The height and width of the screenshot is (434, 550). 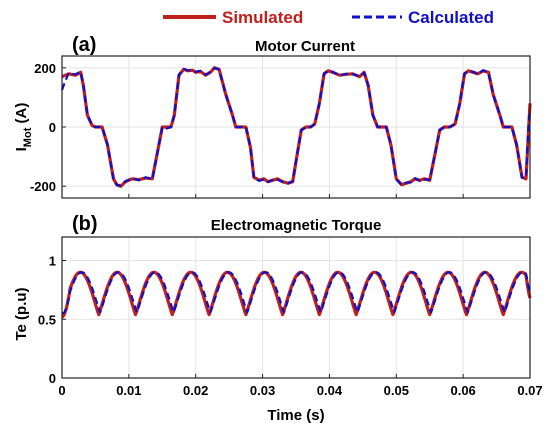 What do you see at coordinates (52, 127) in the screenshot?
I see `panel-a-ytick-label: 0` at bounding box center [52, 127].